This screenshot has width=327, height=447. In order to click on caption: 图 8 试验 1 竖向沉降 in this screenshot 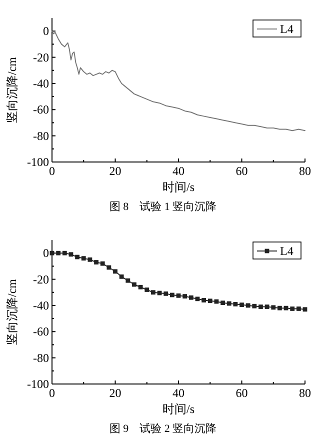, I will do `click(163, 206)`.